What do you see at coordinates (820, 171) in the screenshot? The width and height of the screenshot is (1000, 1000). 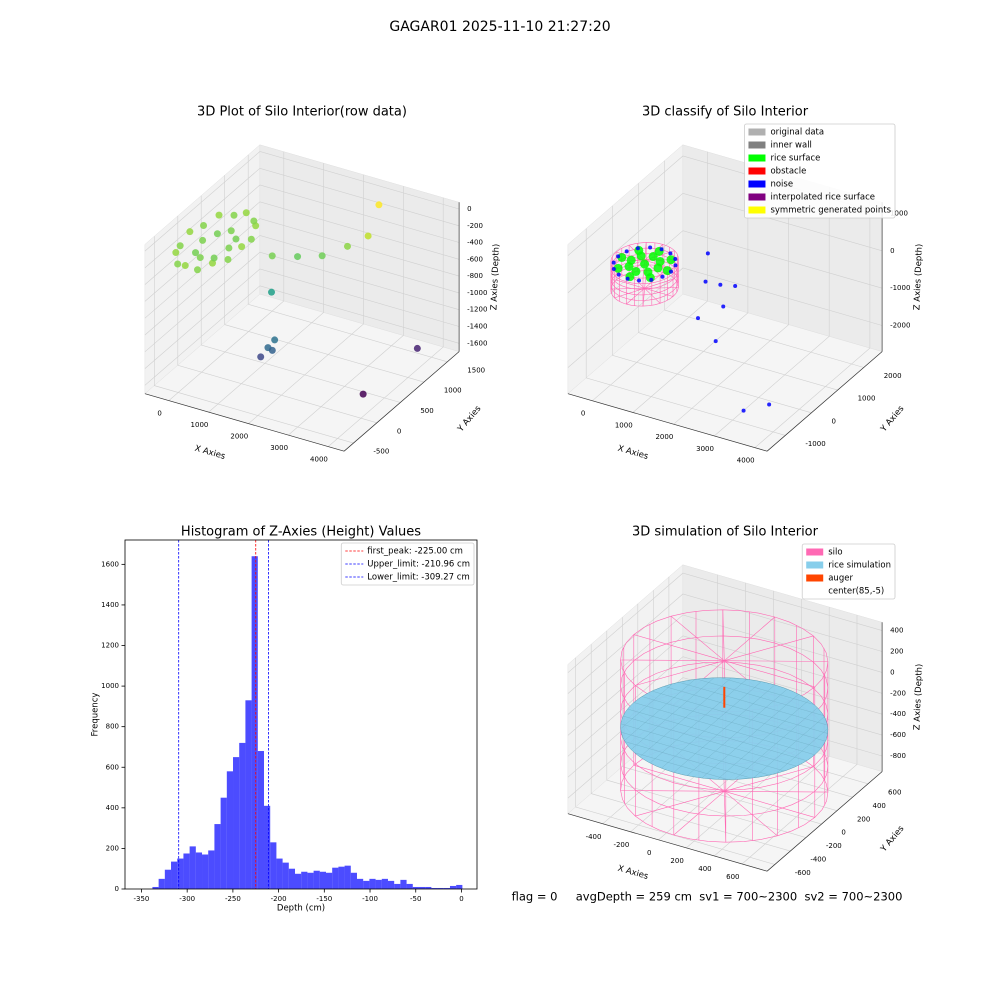 I see `legend-box` at bounding box center [820, 171].